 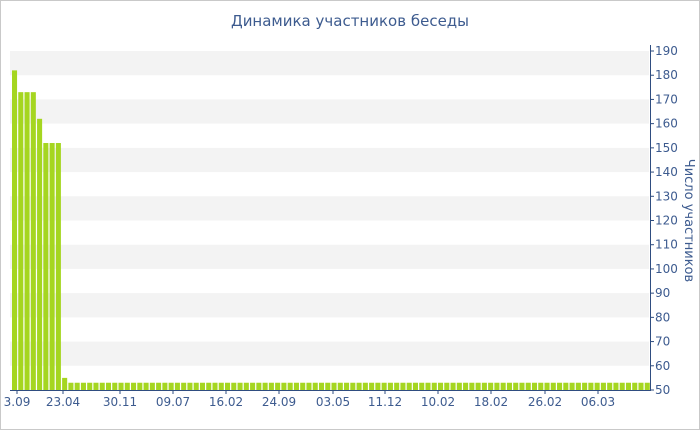 I want to click on y-tick-label: 120, so click(x=666, y=221).